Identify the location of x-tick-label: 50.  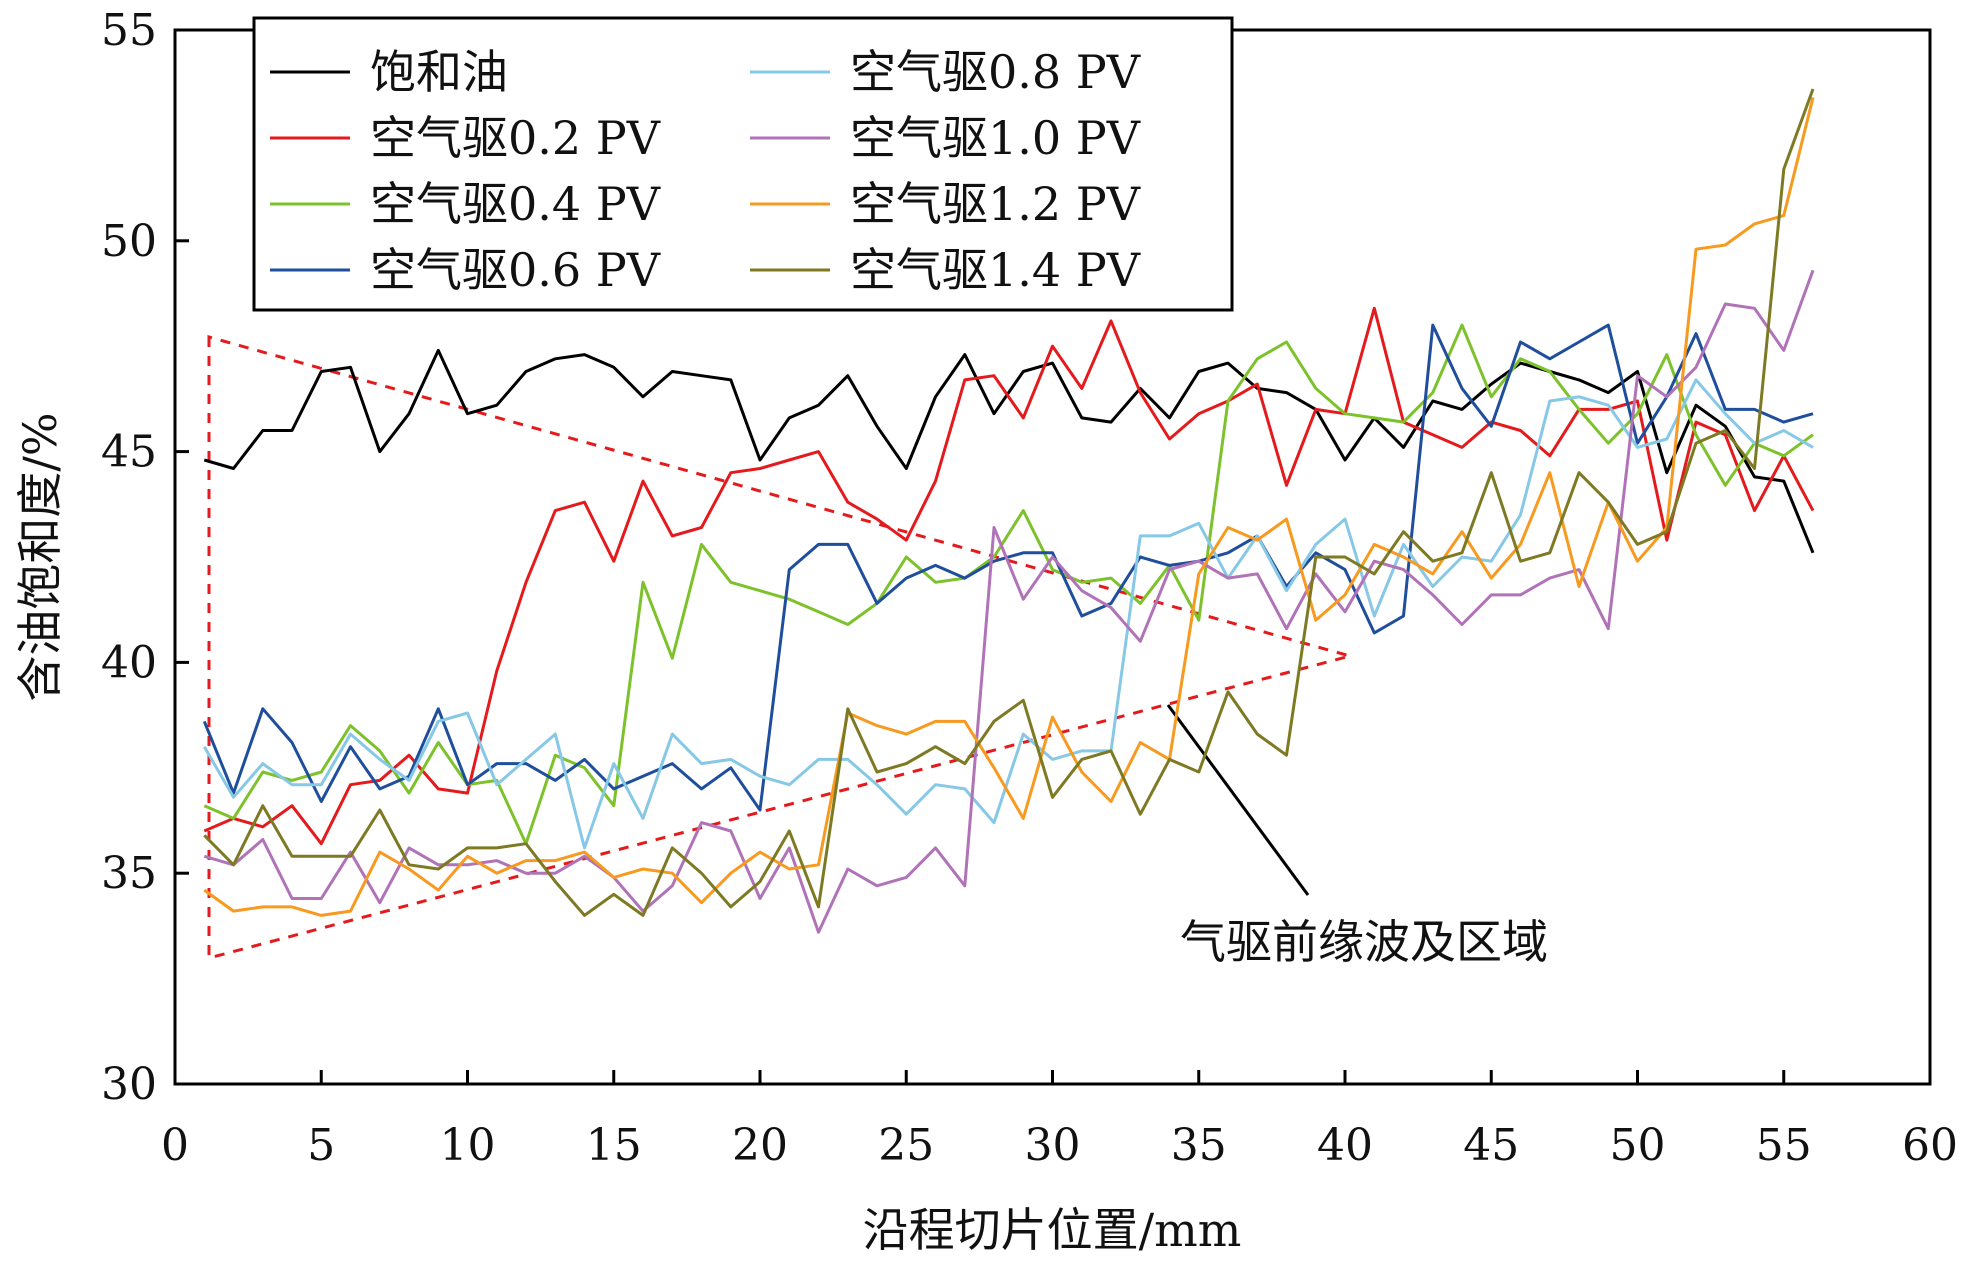
(1638, 1145).